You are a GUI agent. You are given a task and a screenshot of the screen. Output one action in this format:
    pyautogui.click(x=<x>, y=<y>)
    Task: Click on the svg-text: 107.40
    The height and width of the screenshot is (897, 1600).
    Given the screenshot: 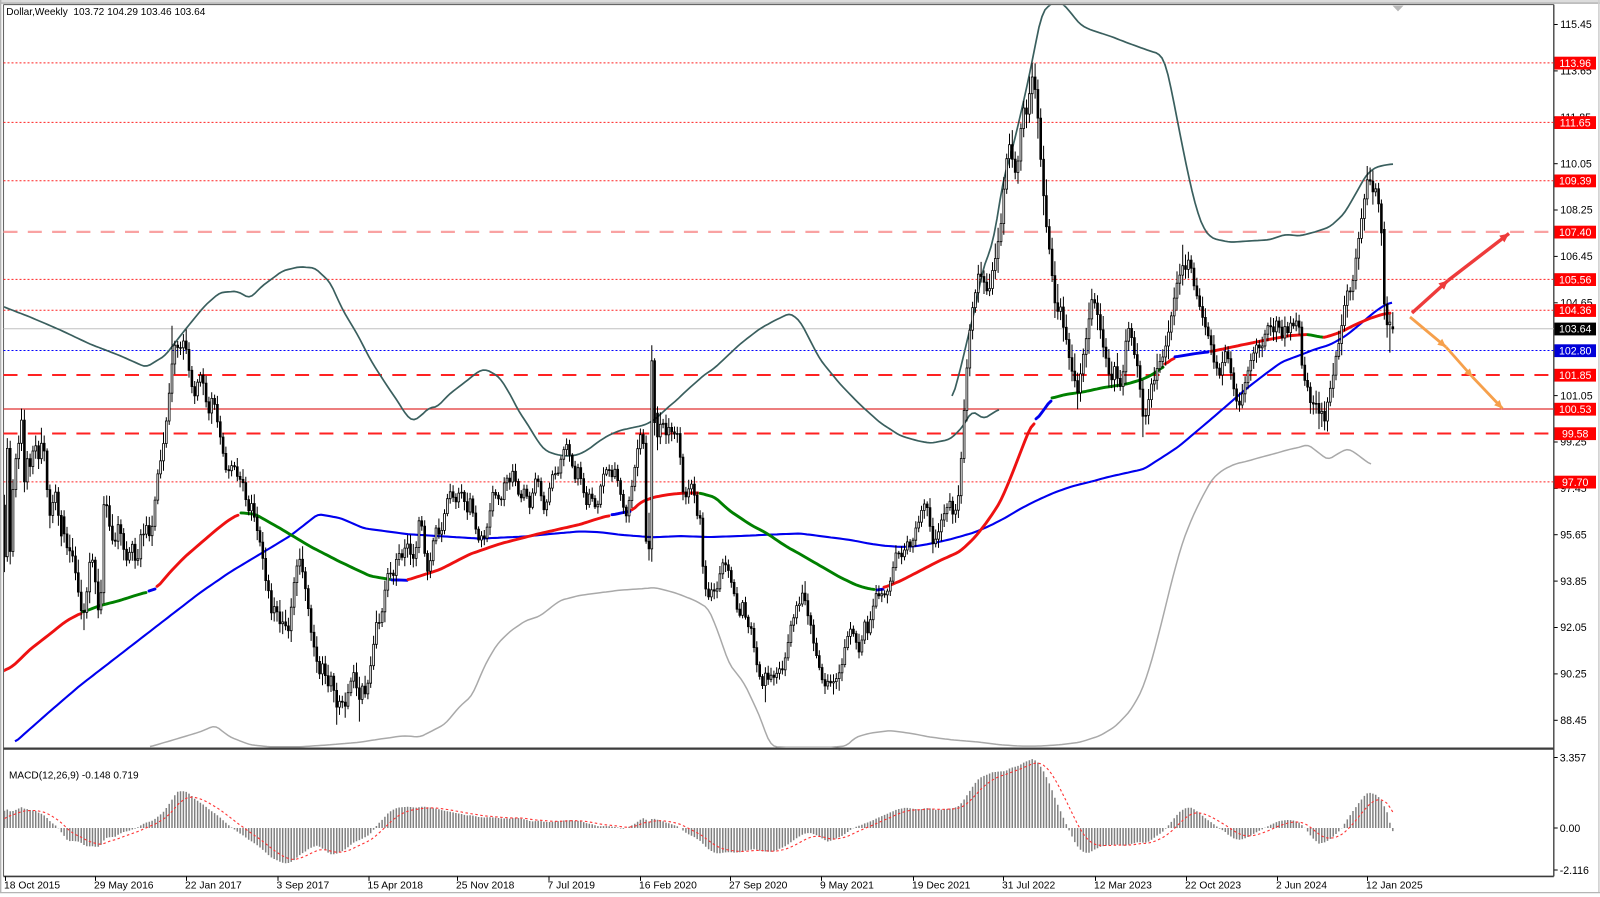 What is the action you would take?
    pyautogui.click(x=1575, y=233)
    